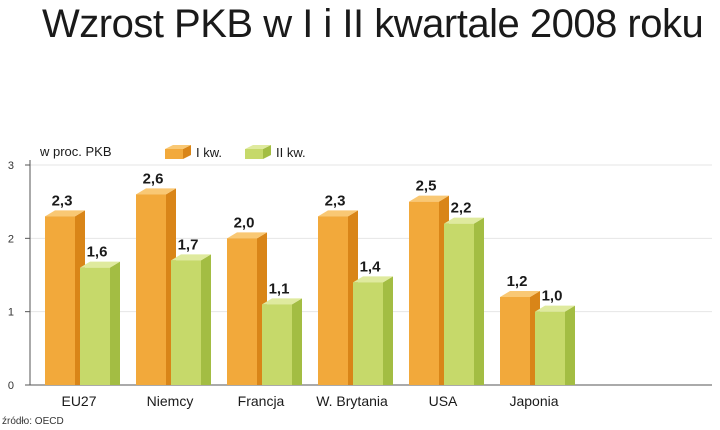 This screenshot has width=720, height=430. Describe the element at coordinates (517, 281) in the screenshot. I see `data-label: 1,2` at that location.